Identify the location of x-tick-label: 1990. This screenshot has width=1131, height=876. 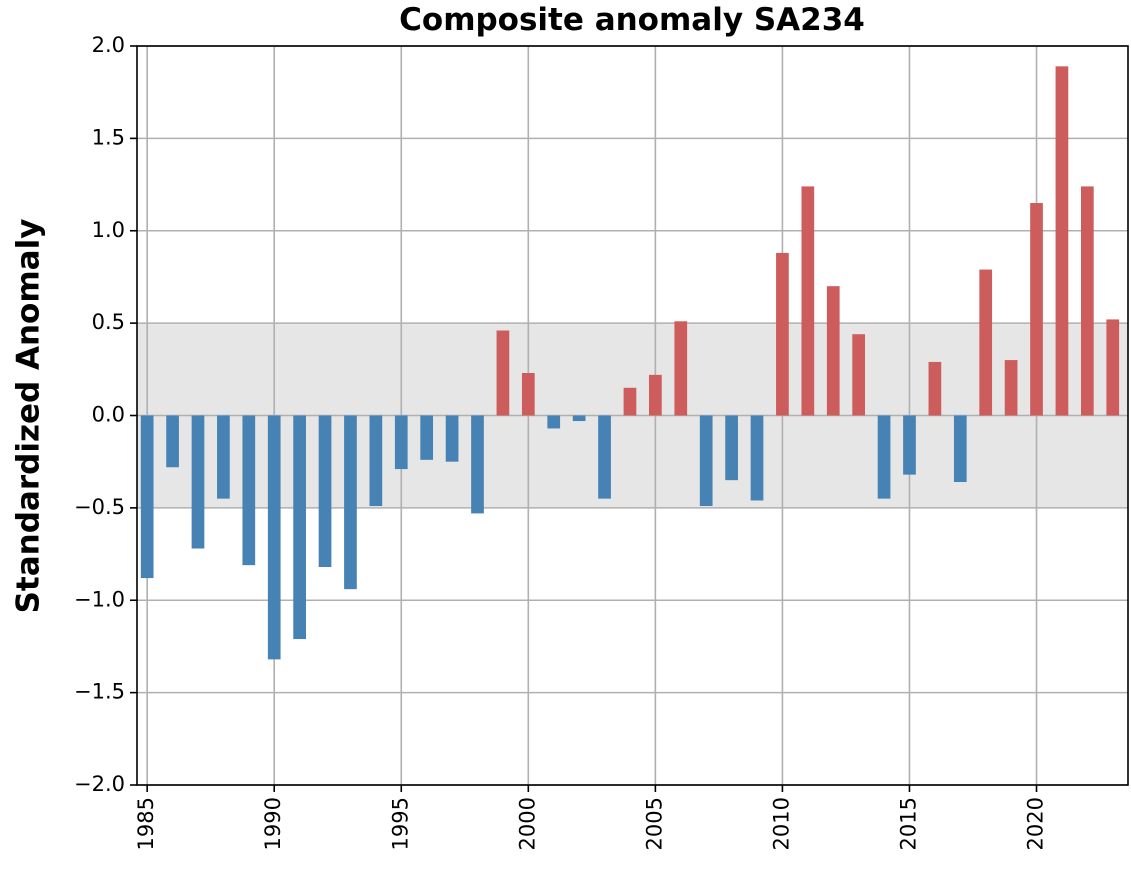
(273, 823).